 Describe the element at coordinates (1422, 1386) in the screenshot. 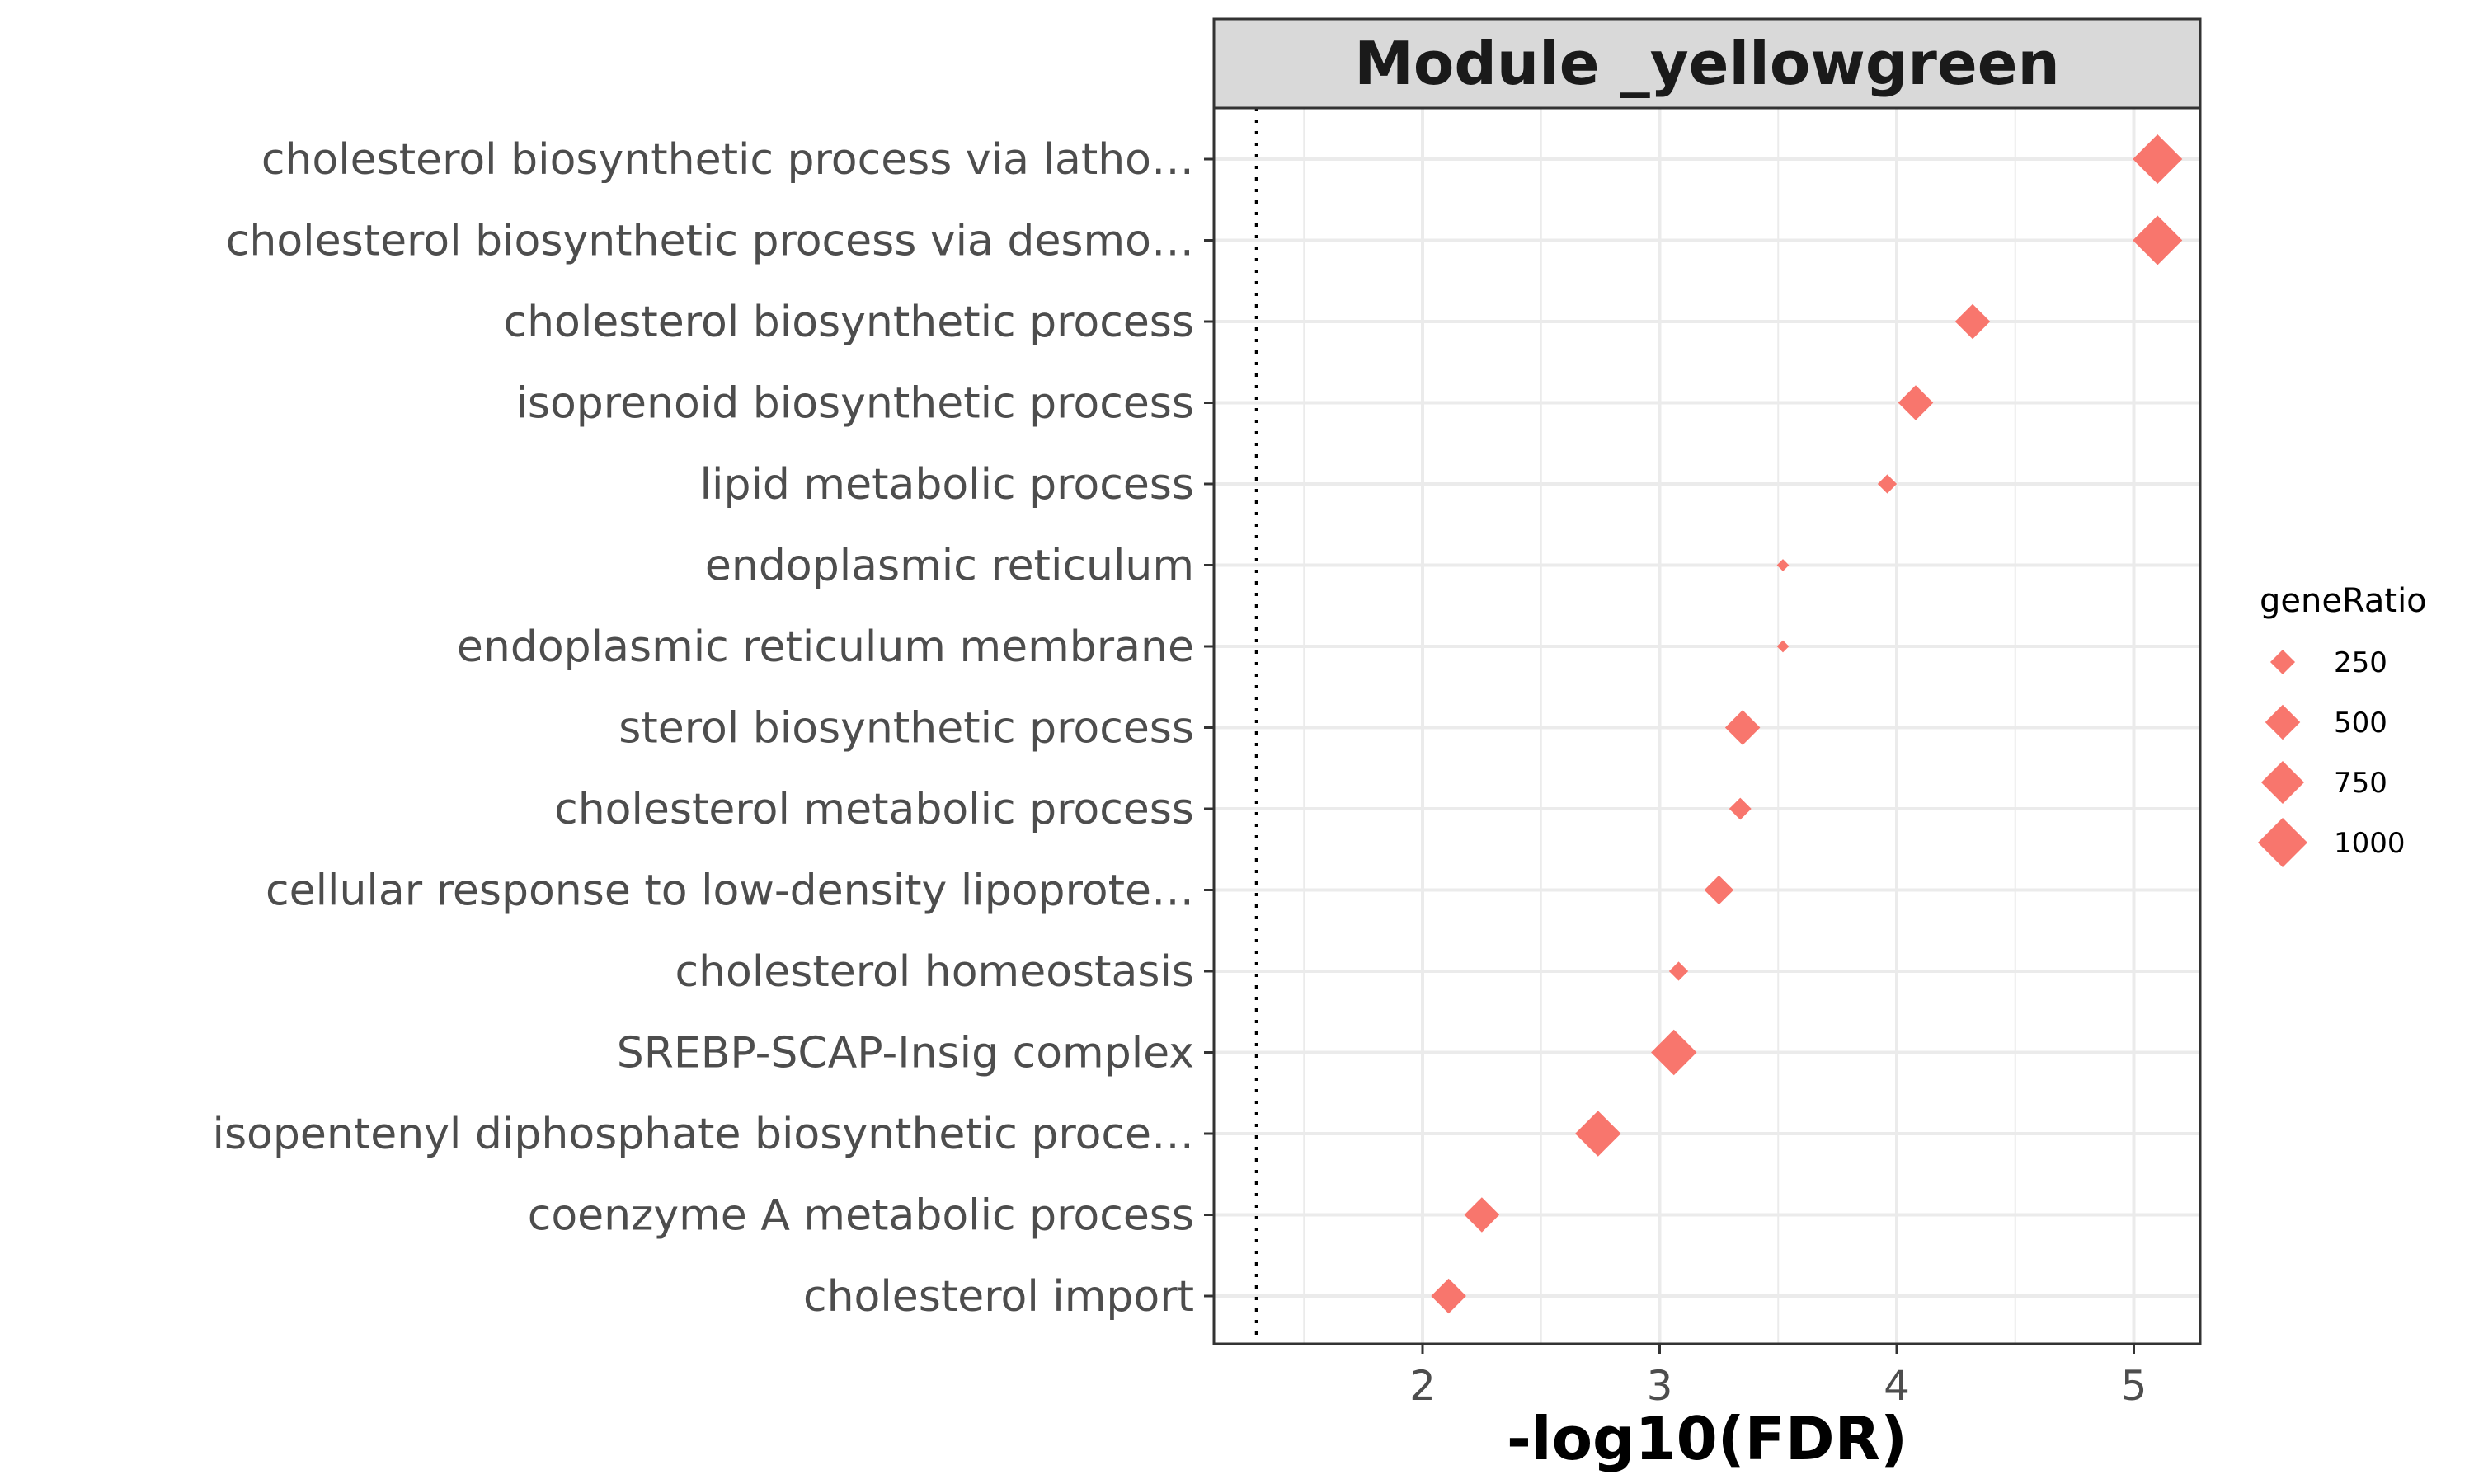

I see `x-tick-label: 2` at that location.